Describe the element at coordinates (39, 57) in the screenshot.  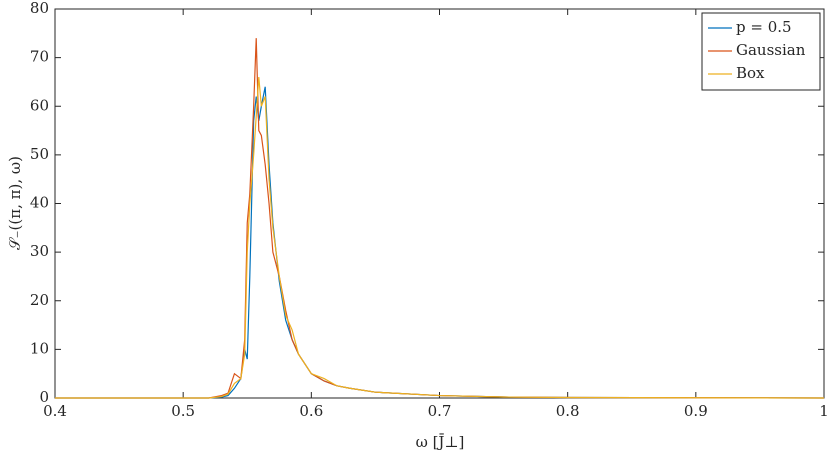
I see `y-tick-label: 70` at that location.